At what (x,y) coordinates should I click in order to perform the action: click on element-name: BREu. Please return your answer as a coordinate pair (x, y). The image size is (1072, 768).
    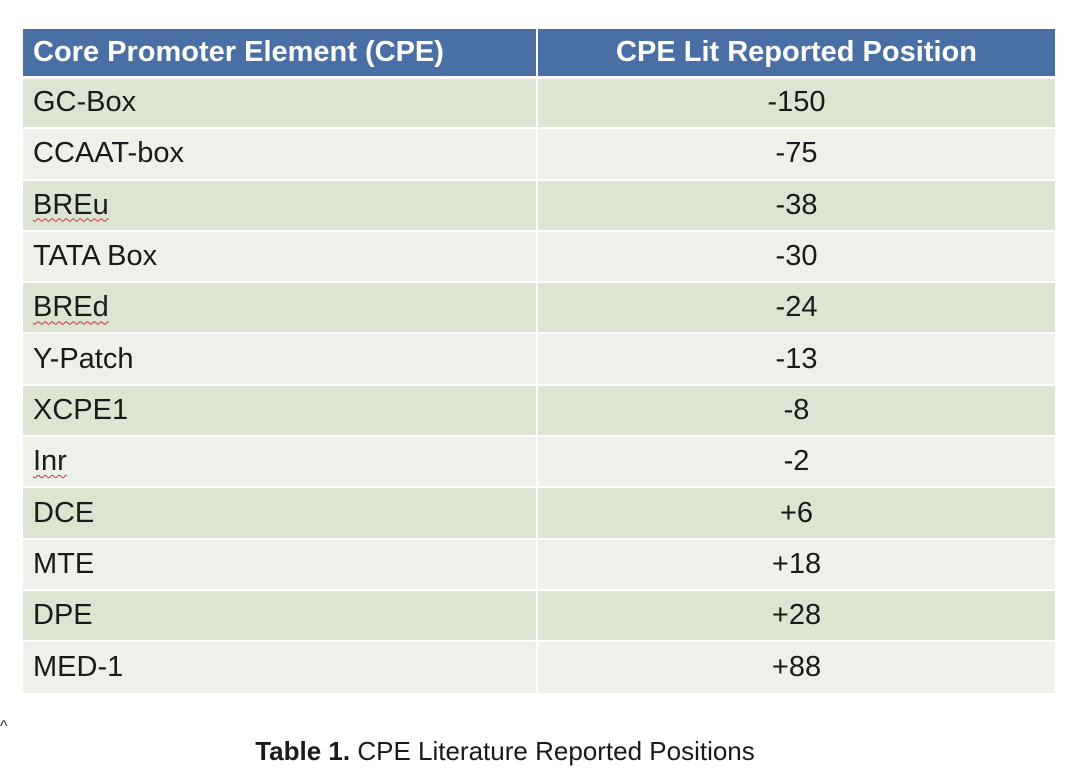
    Looking at the image, I should click on (71, 204).